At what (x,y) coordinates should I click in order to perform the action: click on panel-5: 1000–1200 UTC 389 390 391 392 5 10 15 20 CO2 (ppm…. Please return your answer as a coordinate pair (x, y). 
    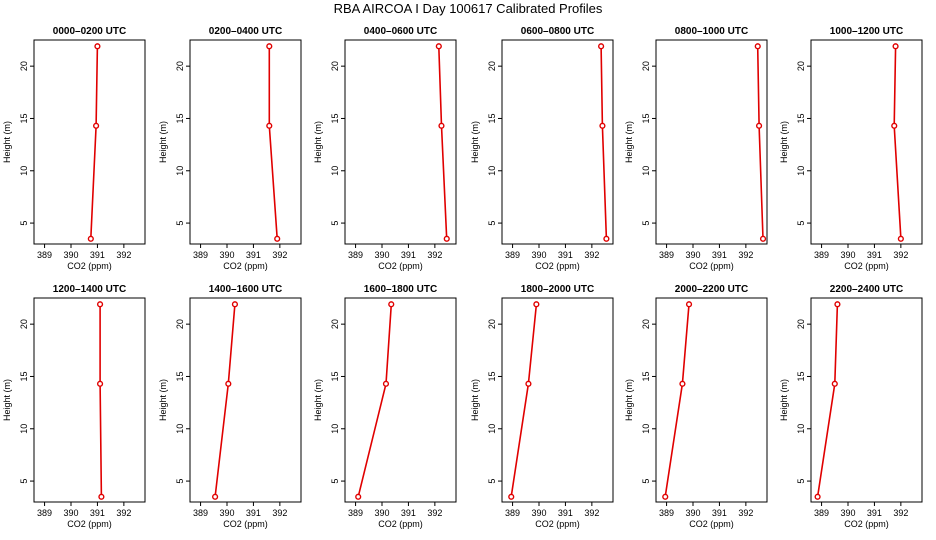
    Looking at the image, I should click on (851, 148).